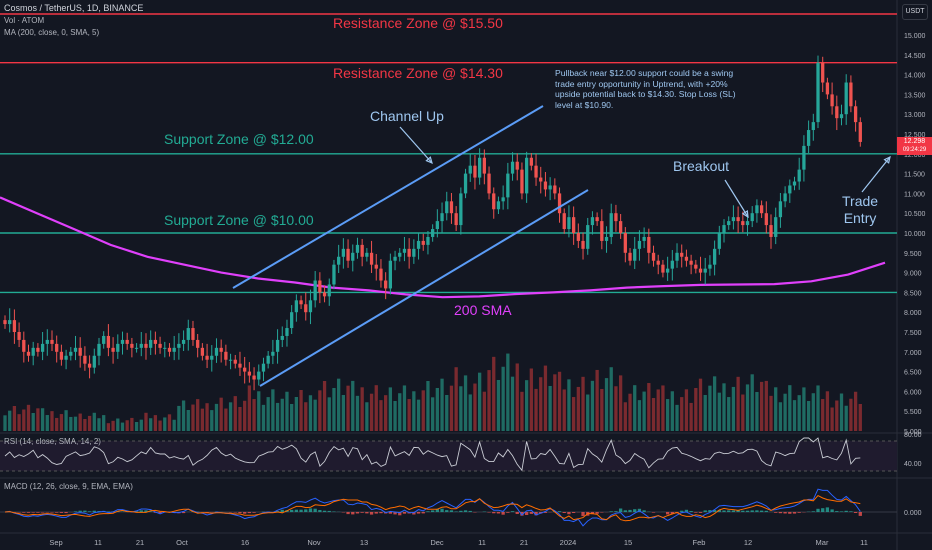 The height and width of the screenshot is (550, 932). I want to click on price-tick-label: 8.500, so click(913, 293).